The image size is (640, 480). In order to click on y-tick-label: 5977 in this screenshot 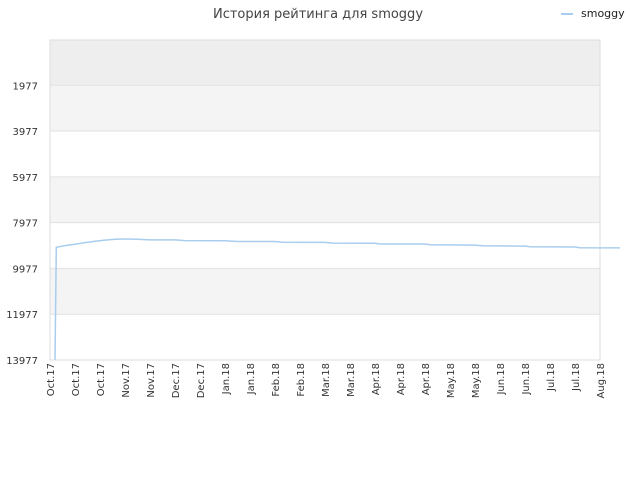, I will do `click(25, 178)`.